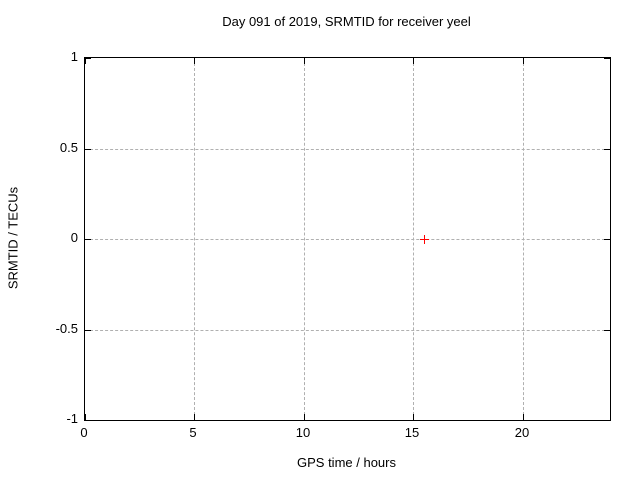 The height and width of the screenshot is (480, 640). I want to click on x-tick-label: 15, so click(412, 432).